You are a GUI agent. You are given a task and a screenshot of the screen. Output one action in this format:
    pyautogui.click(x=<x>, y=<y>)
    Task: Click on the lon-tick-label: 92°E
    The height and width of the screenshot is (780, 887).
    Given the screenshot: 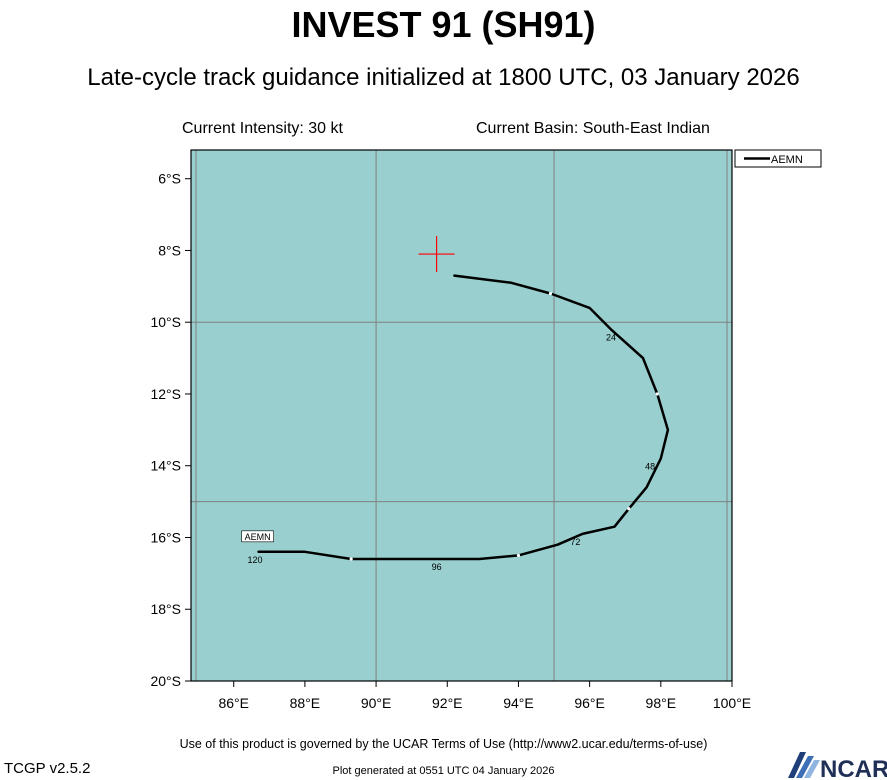 What is the action you would take?
    pyautogui.click(x=447, y=703)
    